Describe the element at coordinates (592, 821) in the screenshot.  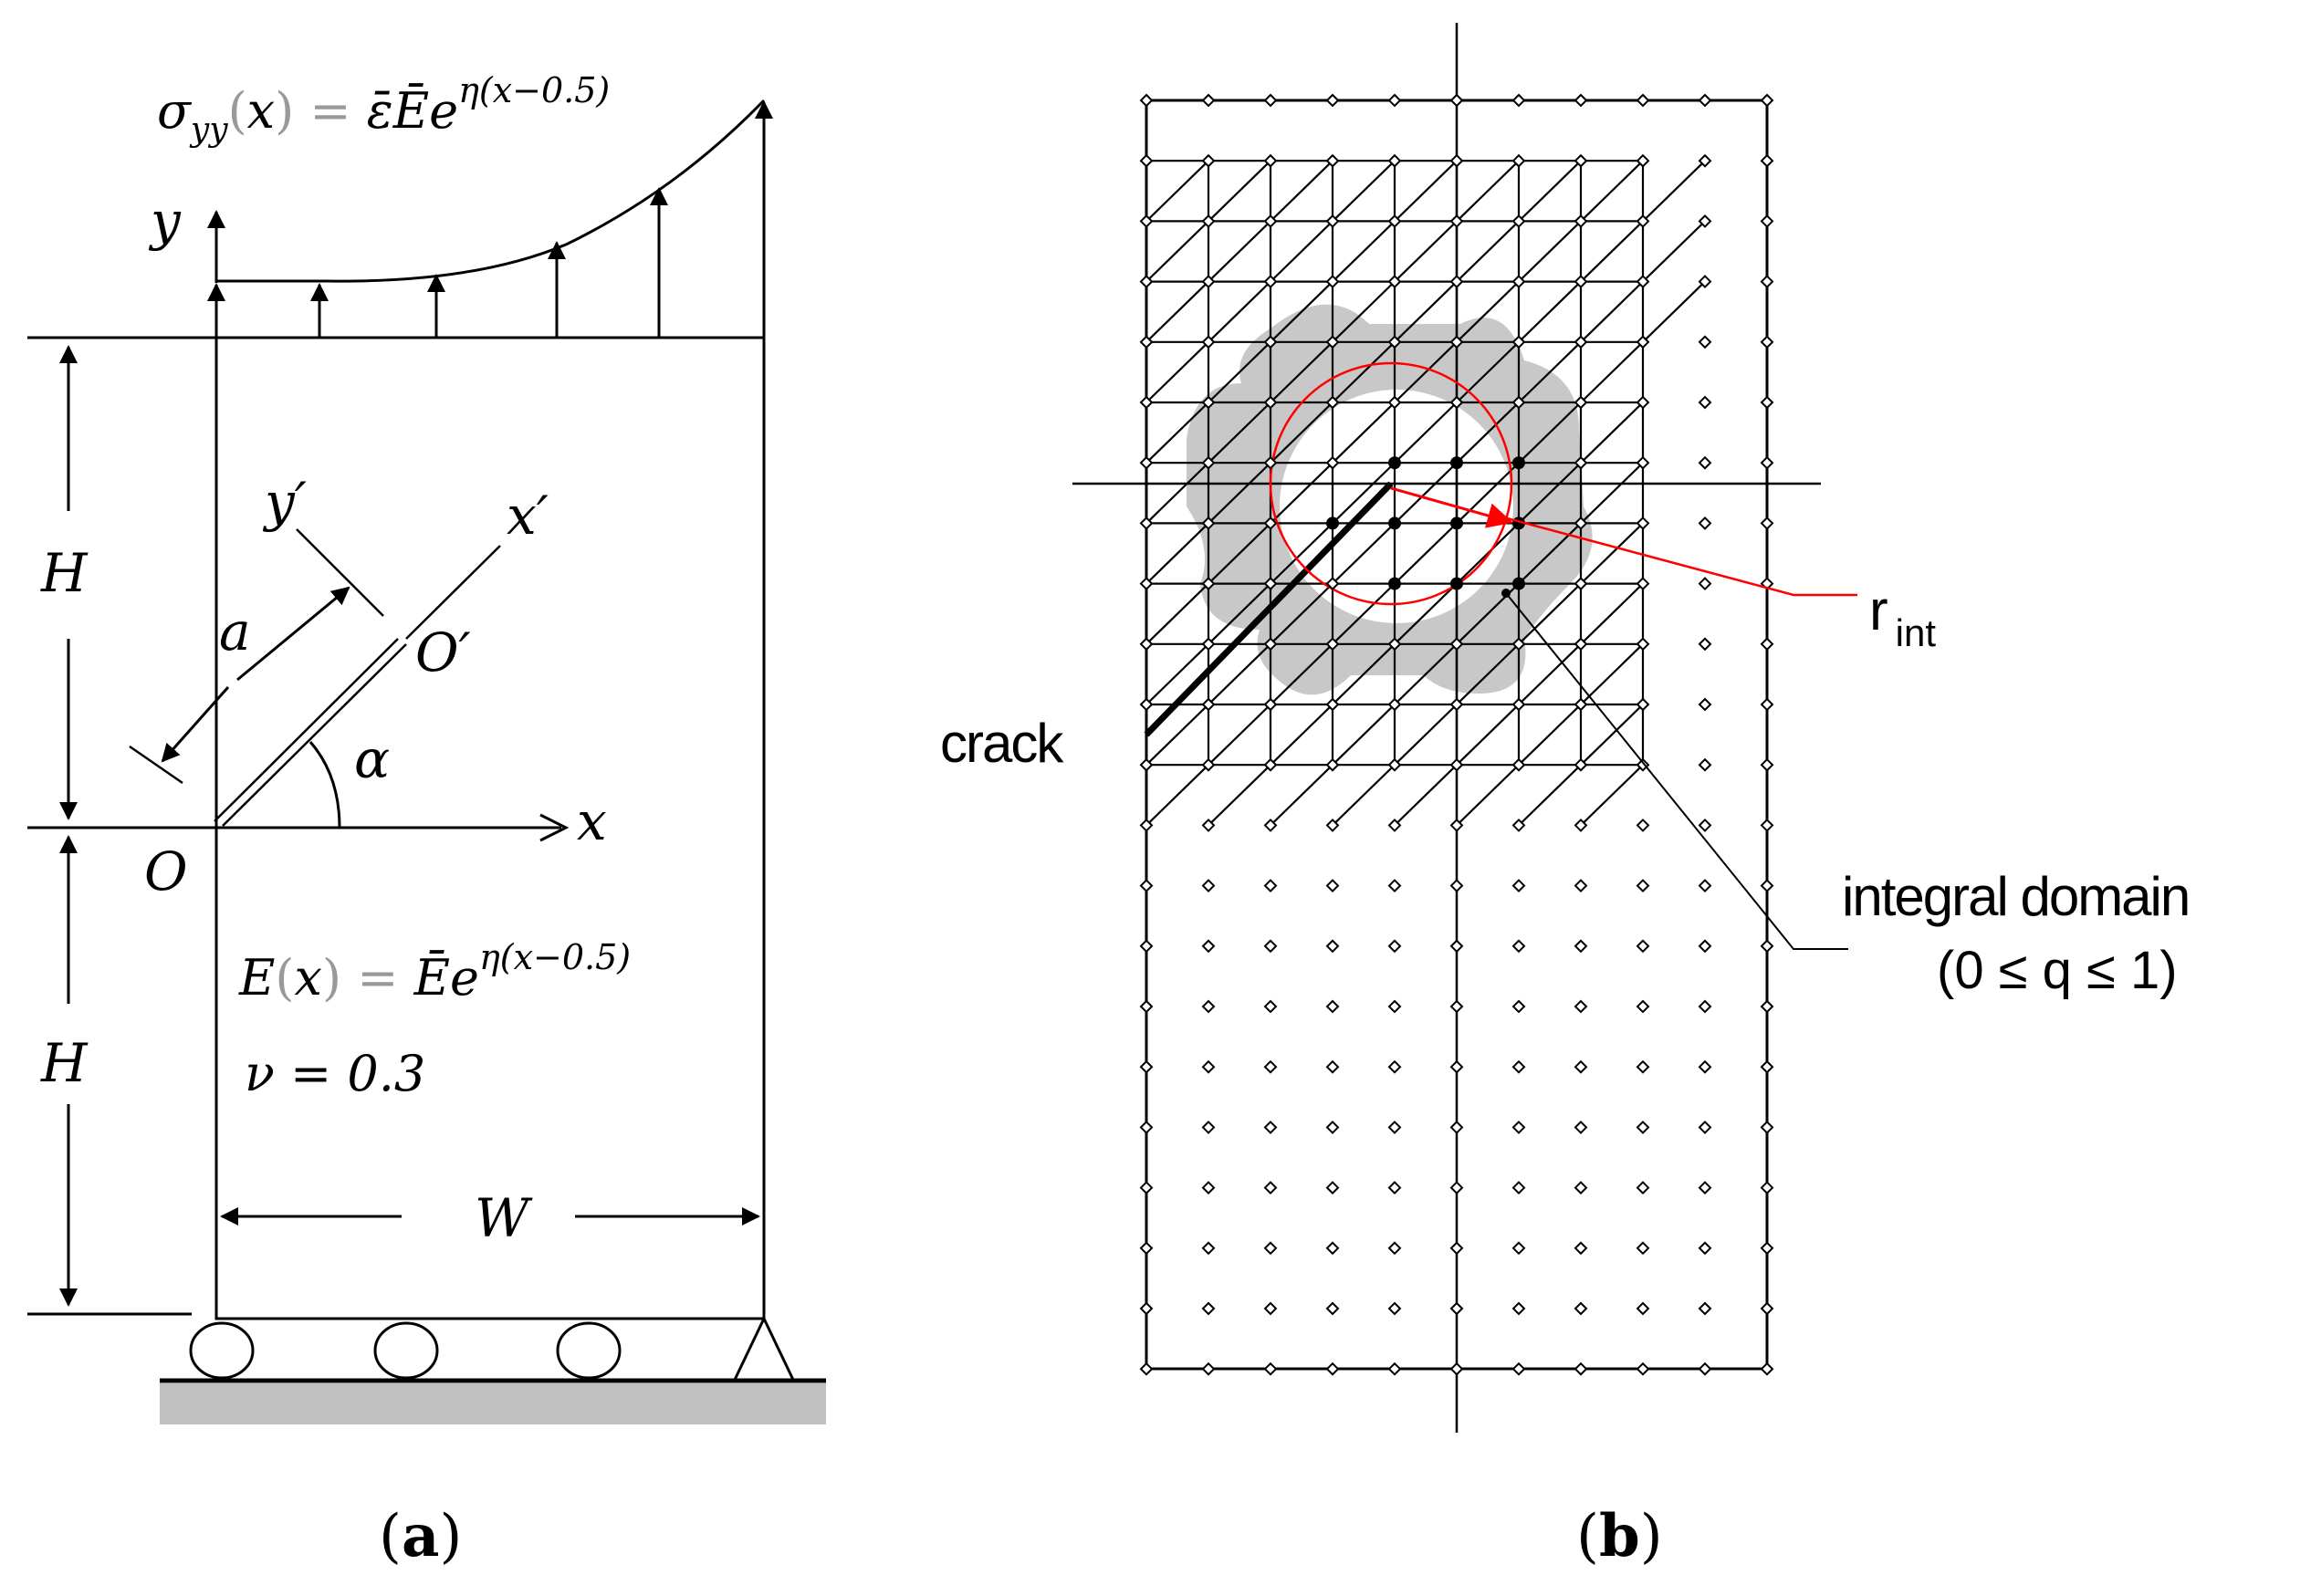
I see `x-axis-label: x` at that location.